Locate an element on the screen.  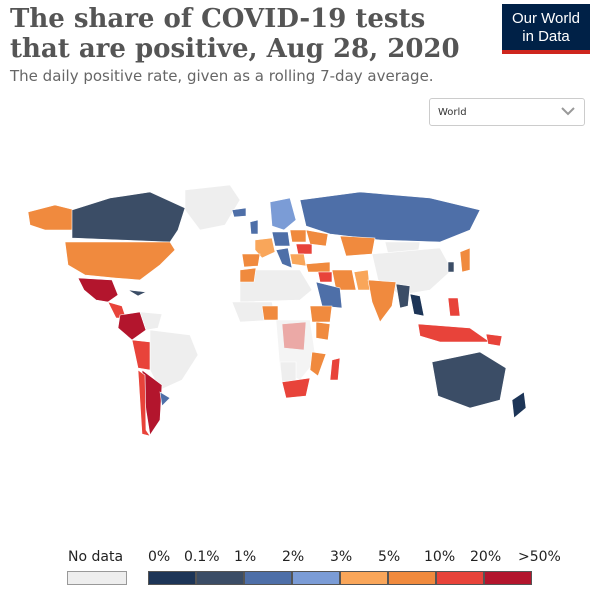
region-chile is located at coordinates (144, 403).